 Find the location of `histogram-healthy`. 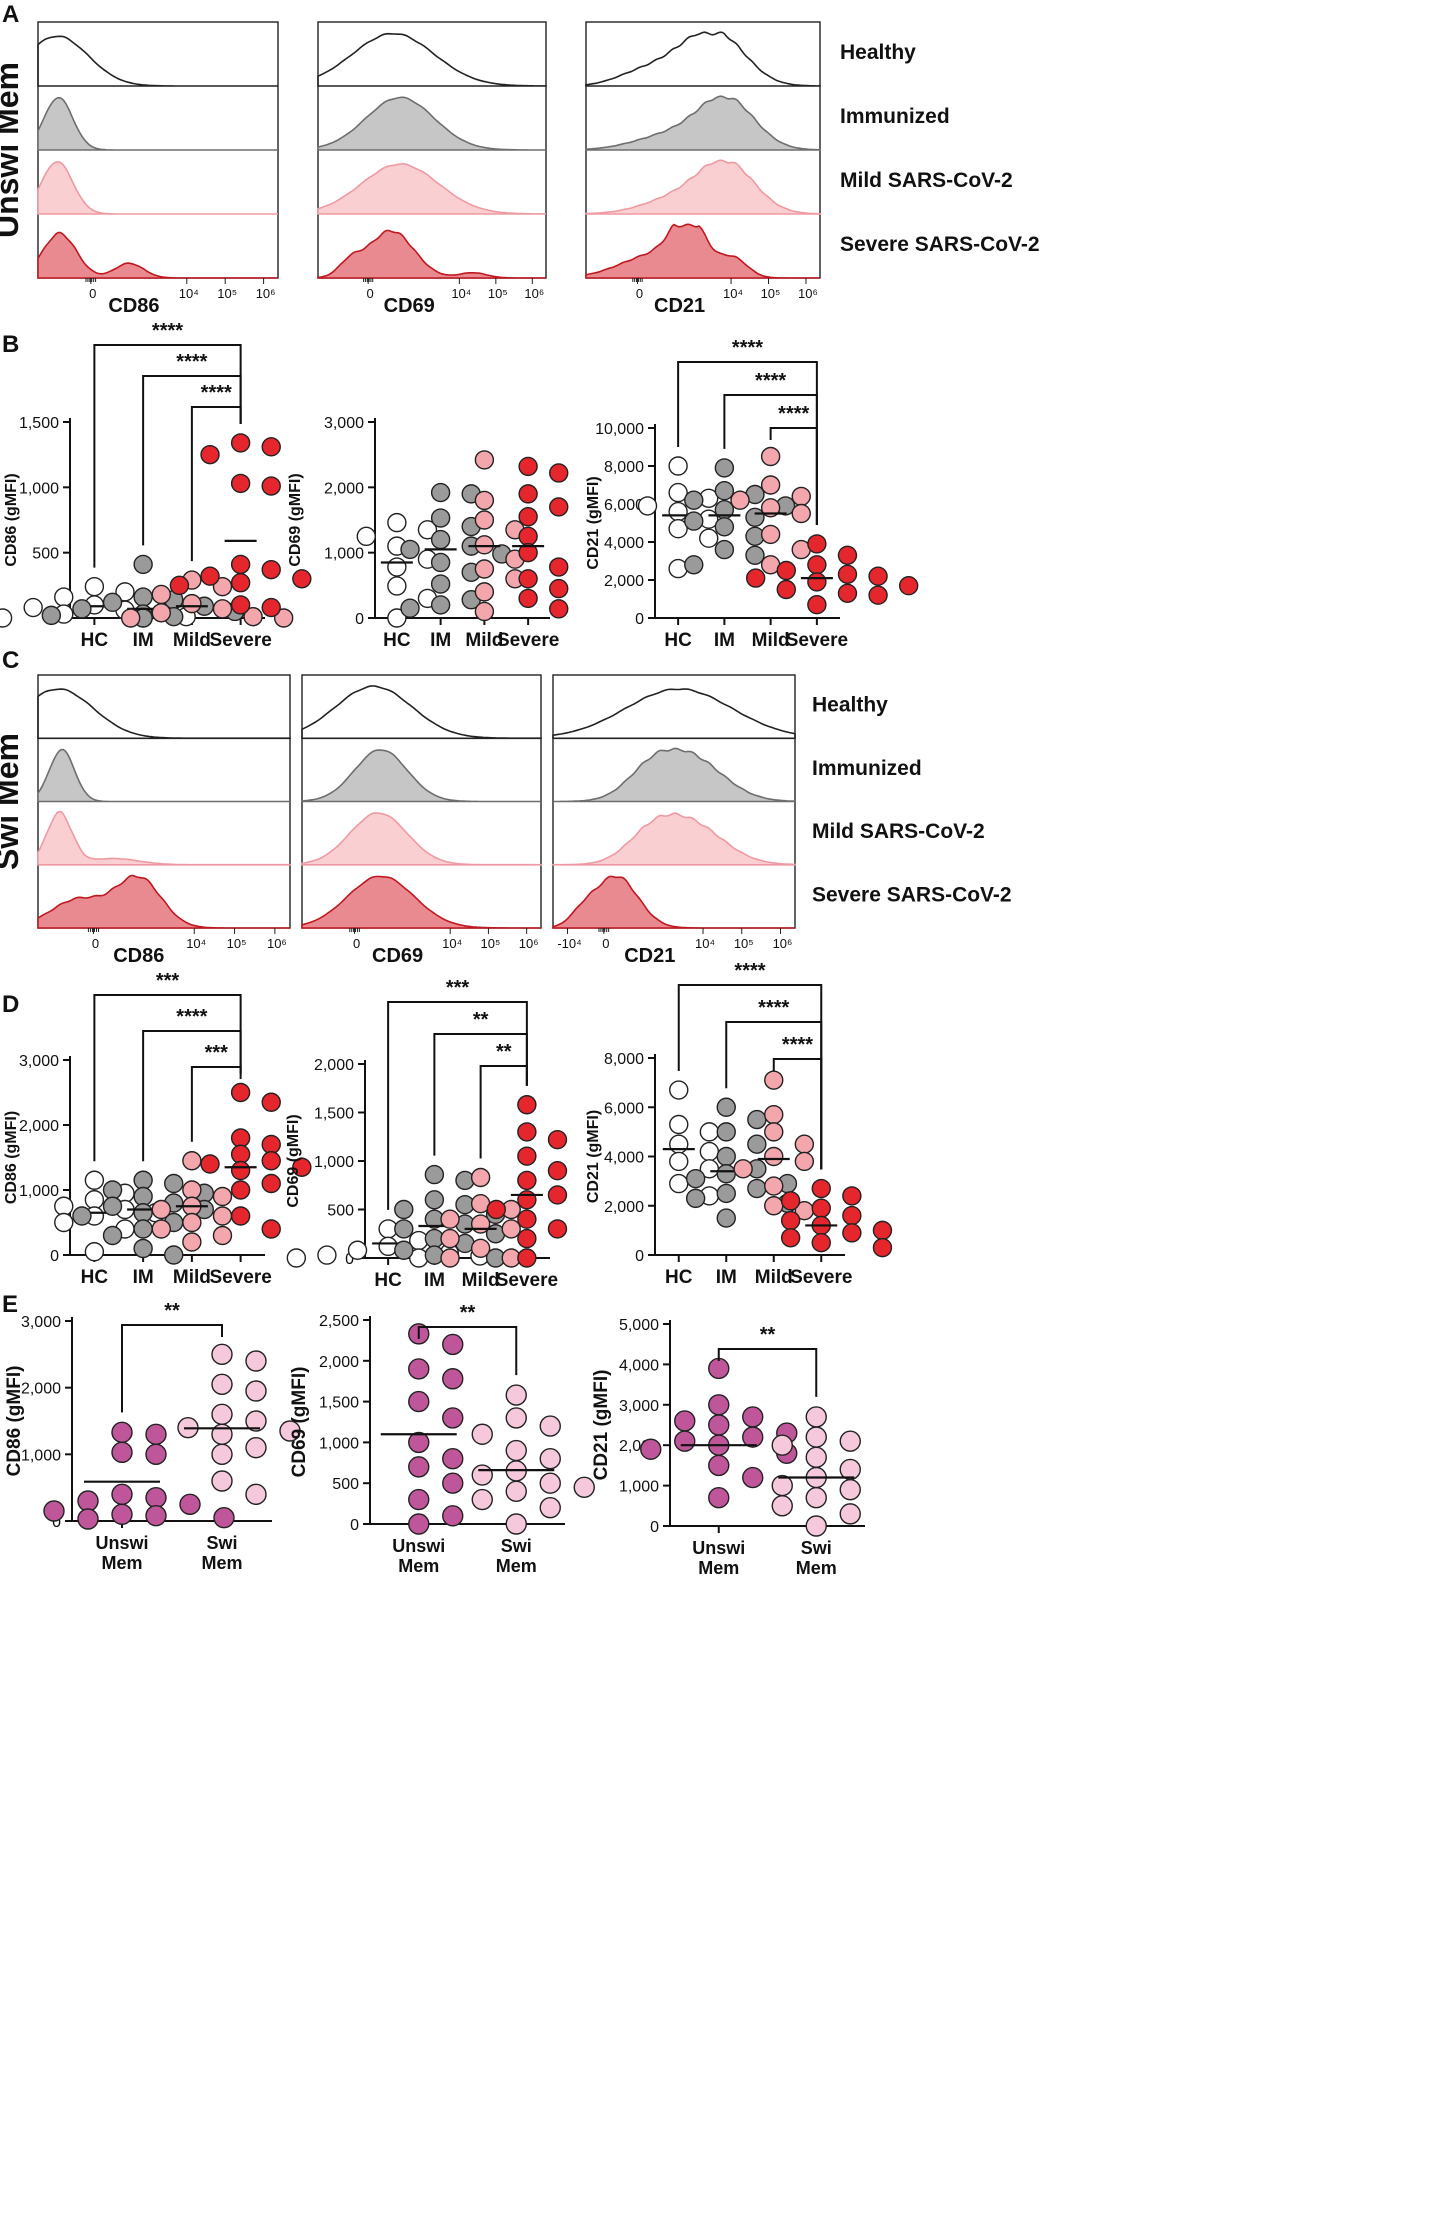

histogram-healthy is located at coordinates (703, 59).